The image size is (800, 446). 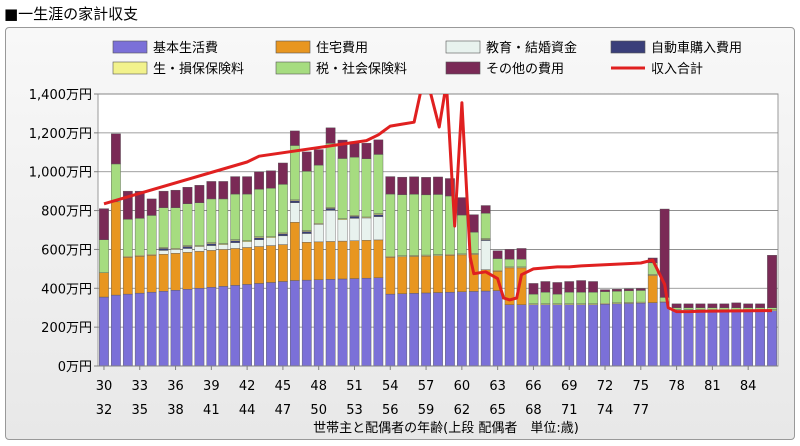 I want to click on x-tick-label-spouse: 71, so click(x=569, y=410).